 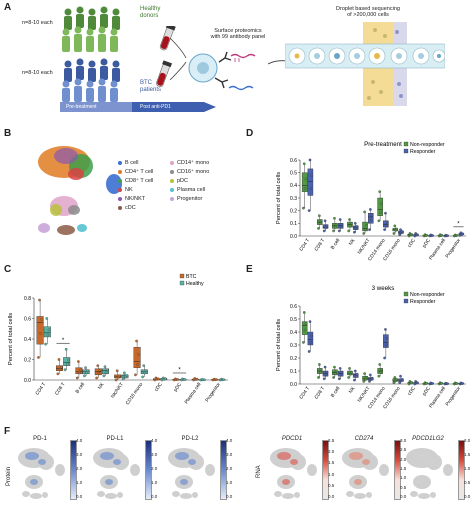 What do you see at coordinates (79, 468) in the screenshot?
I see `colorbar-tick: 2.0` at bounding box center [79, 468].